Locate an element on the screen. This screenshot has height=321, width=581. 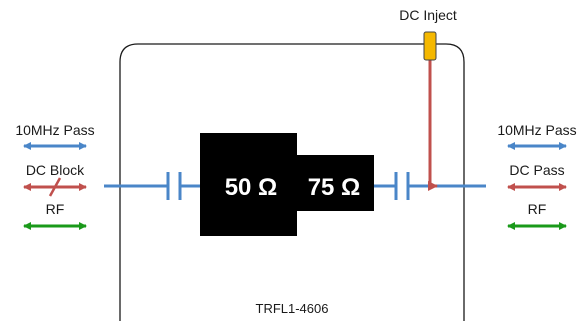
capacitor-left-icon is located at coordinates (174, 186).